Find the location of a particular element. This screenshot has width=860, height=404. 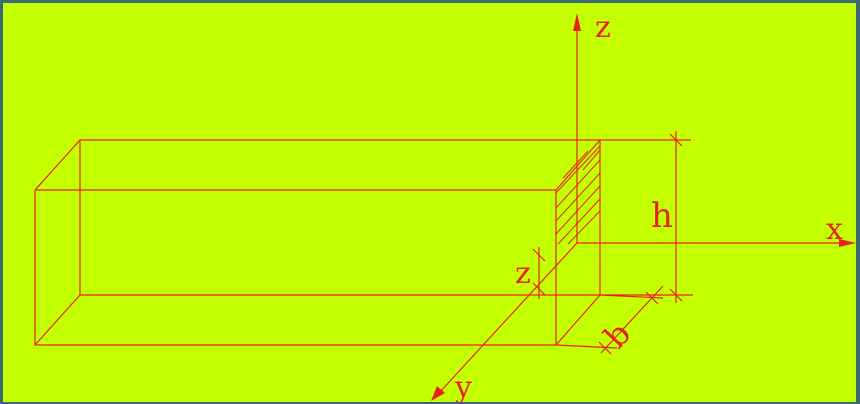

height-label-h: h is located at coordinates (662, 216).